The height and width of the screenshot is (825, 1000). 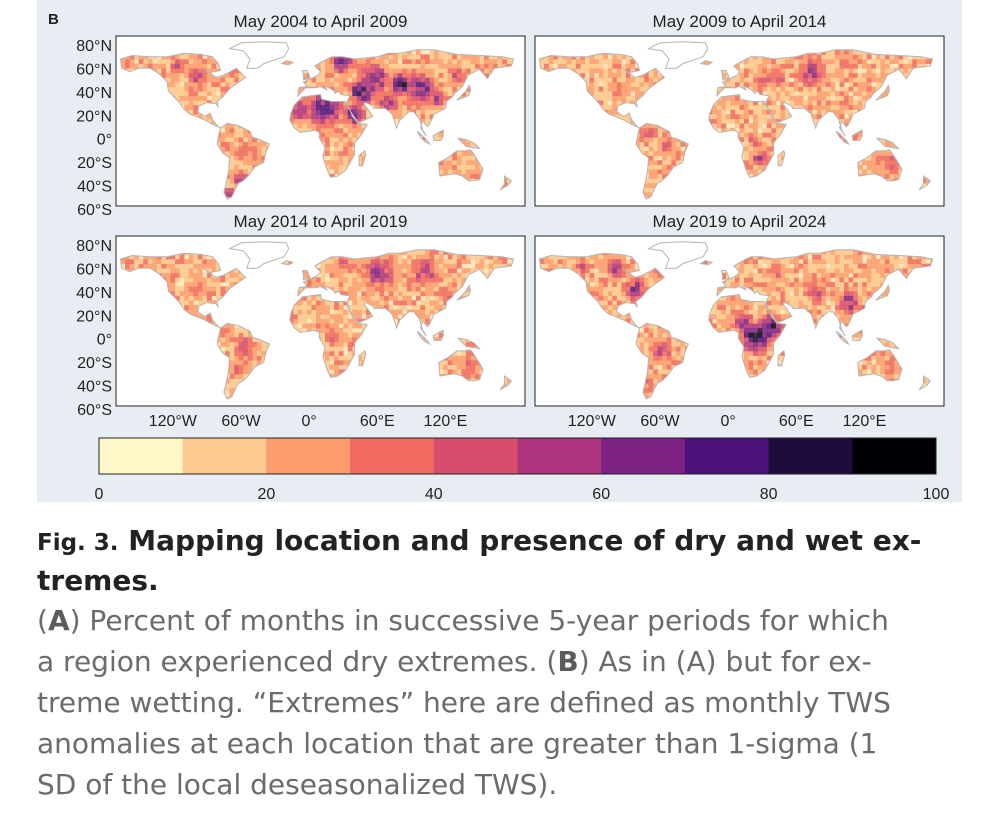 What do you see at coordinates (58, 620) in the screenshot?
I see `caption-label-a: A` at bounding box center [58, 620].